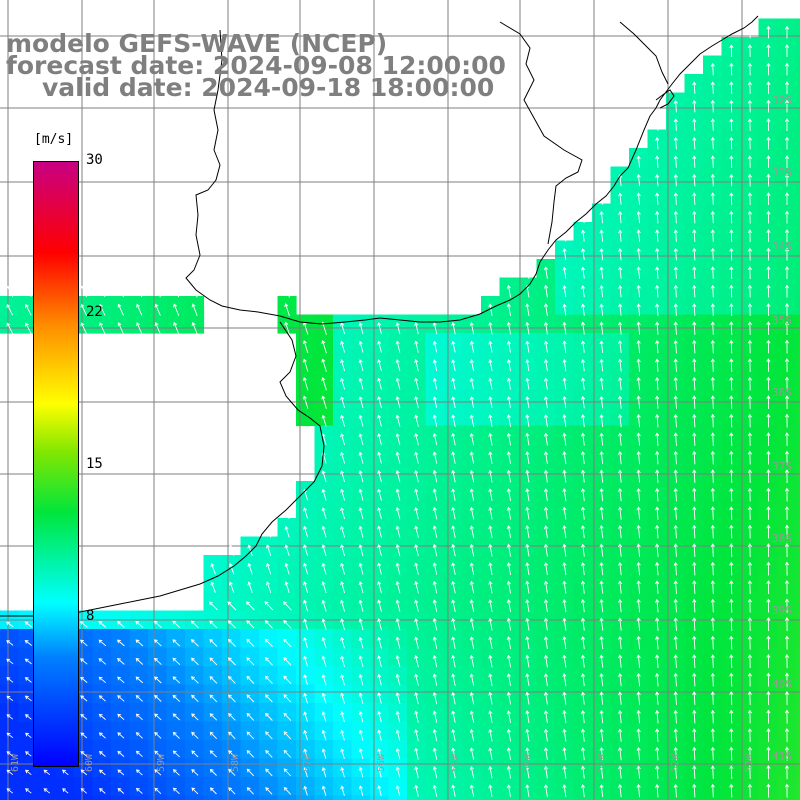 The width and height of the screenshot is (800, 800). I want to click on lagoon-shore, so click(665, 99).